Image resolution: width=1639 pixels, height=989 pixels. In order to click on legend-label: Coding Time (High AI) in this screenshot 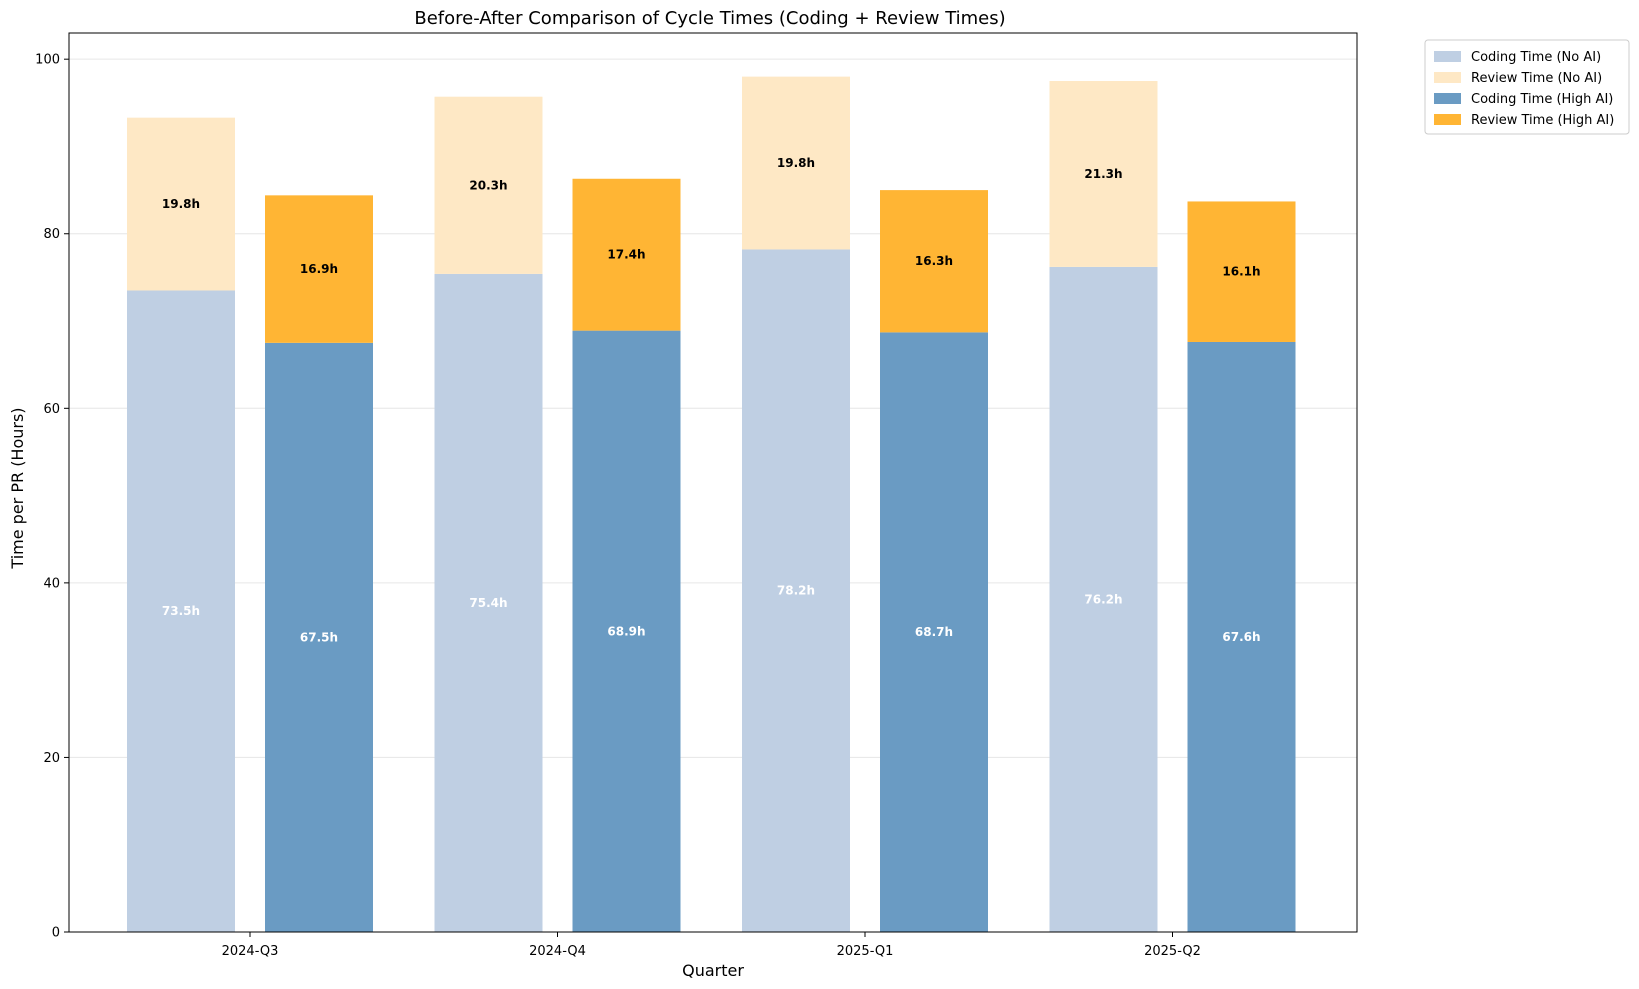, I will do `click(1542, 99)`.